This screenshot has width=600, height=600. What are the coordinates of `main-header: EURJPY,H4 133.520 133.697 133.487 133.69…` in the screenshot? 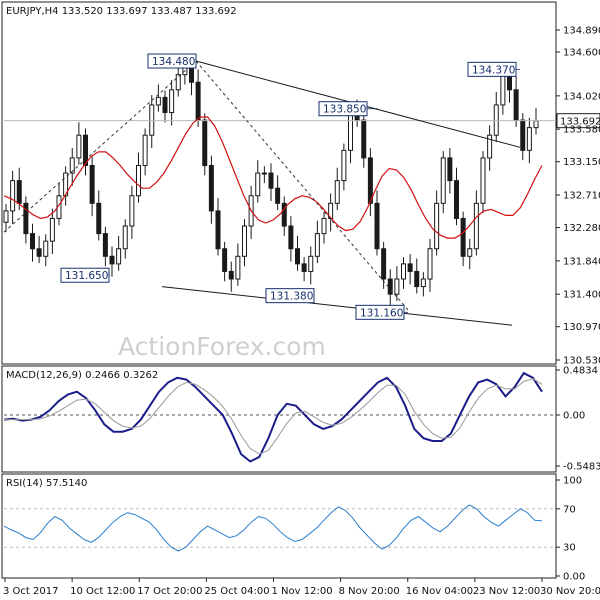 It's located at (121, 11).